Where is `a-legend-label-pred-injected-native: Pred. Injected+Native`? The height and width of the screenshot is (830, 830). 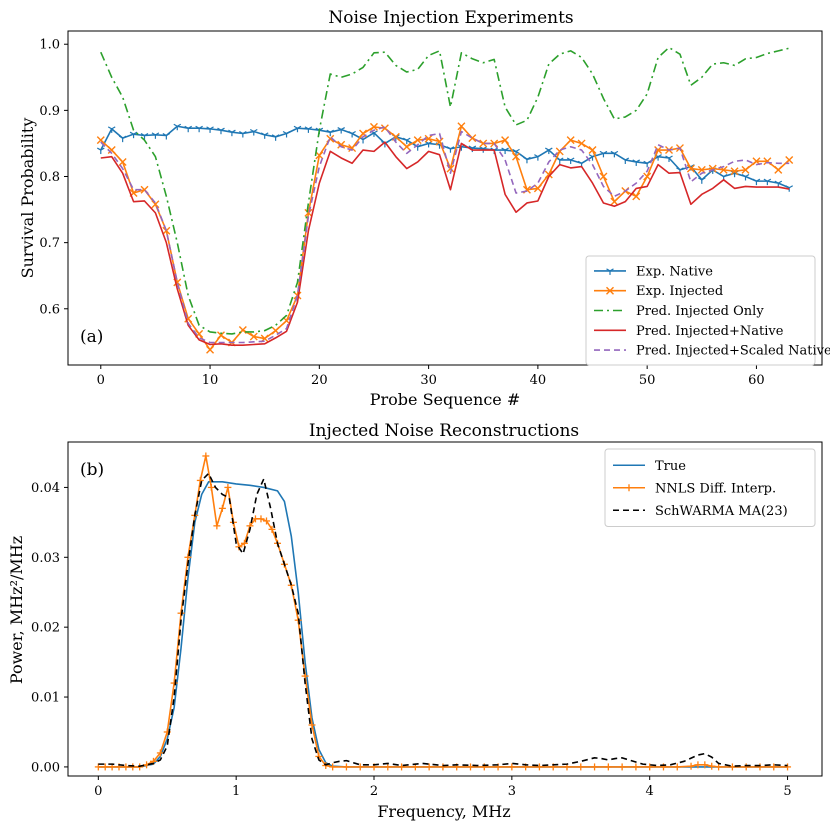 a-legend-label-pred-injected-native: Pred. Injected+Native is located at coordinates (710, 331).